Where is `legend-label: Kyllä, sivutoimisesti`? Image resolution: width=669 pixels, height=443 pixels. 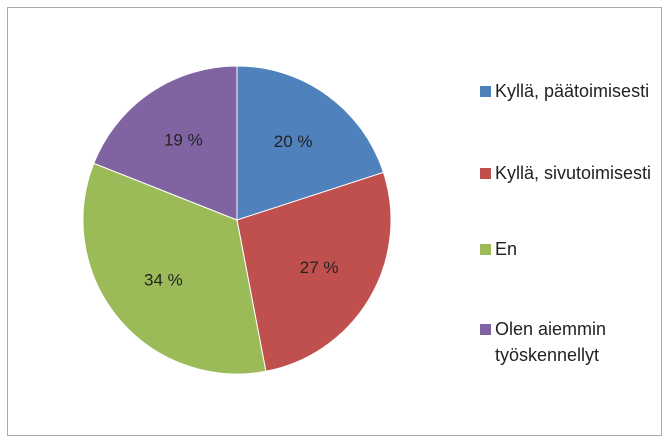 legend-label: Kyllä, sivutoimisesti is located at coordinates (573, 173).